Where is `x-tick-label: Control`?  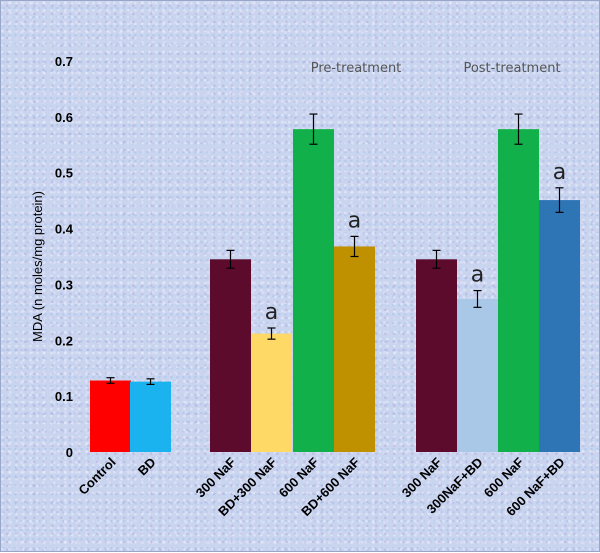 x-tick-label: Control is located at coordinates (96, 476).